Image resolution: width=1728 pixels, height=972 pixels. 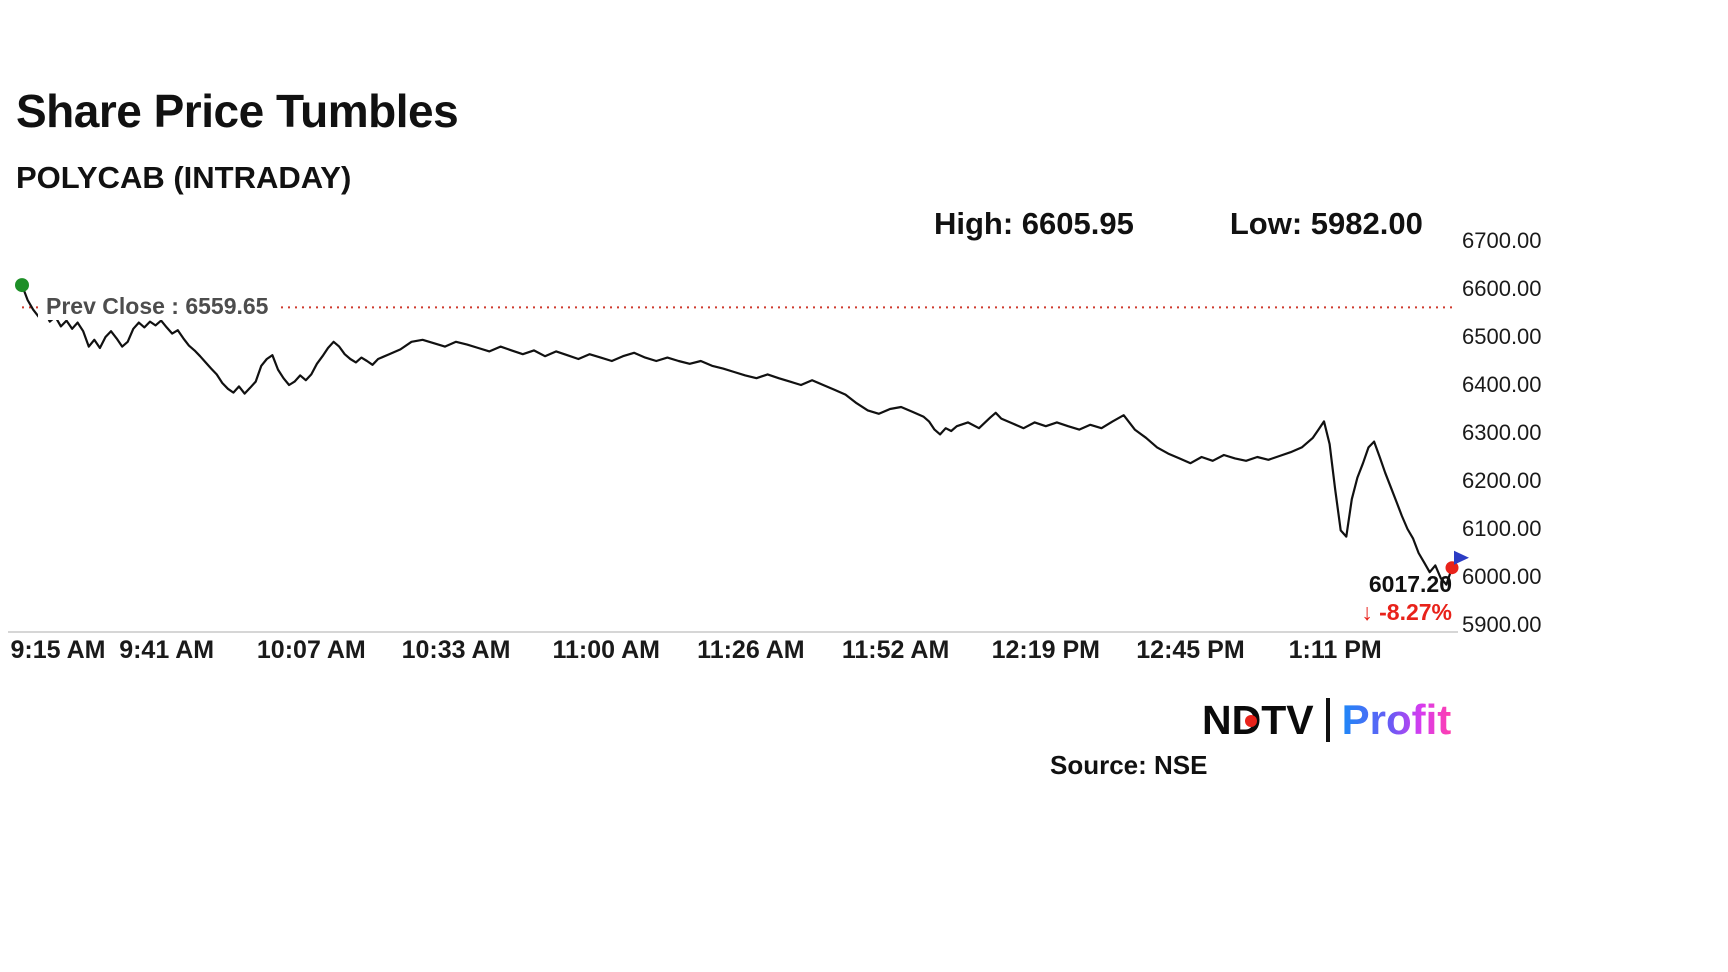 What do you see at coordinates (1502, 624) in the screenshot?
I see `y-axis-tick: 5900.00` at bounding box center [1502, 624].